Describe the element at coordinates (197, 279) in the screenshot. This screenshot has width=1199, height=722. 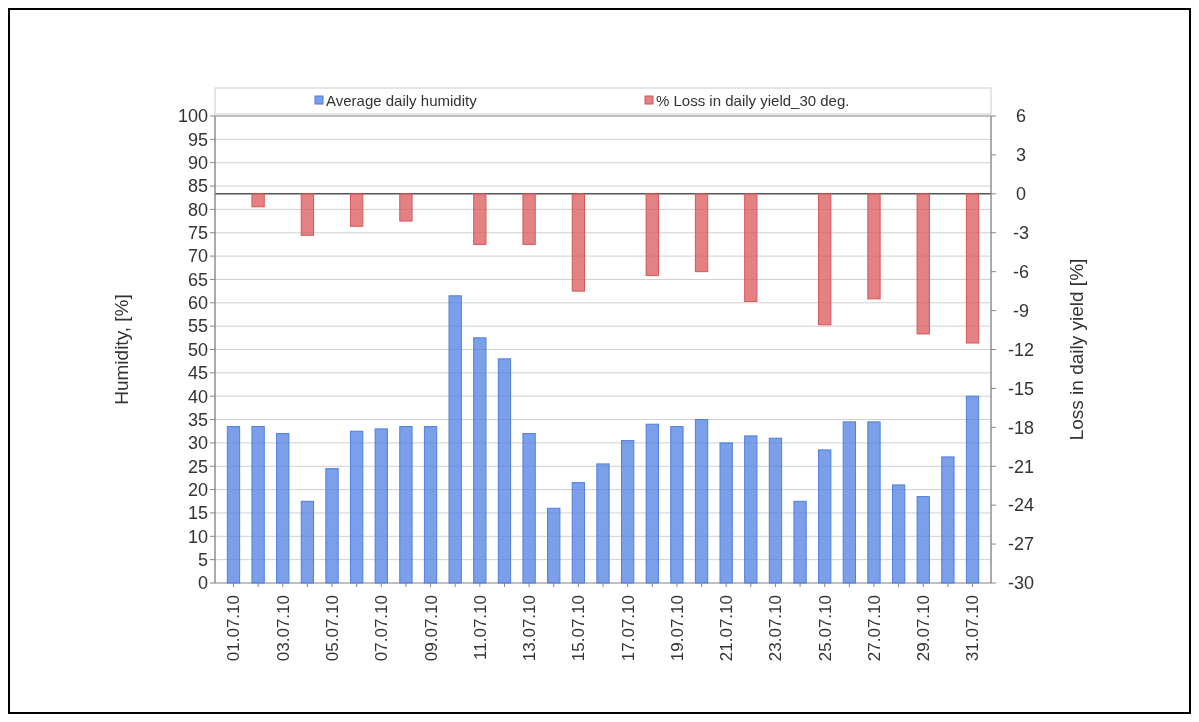
I see `y-tick-label: 65` at that location.